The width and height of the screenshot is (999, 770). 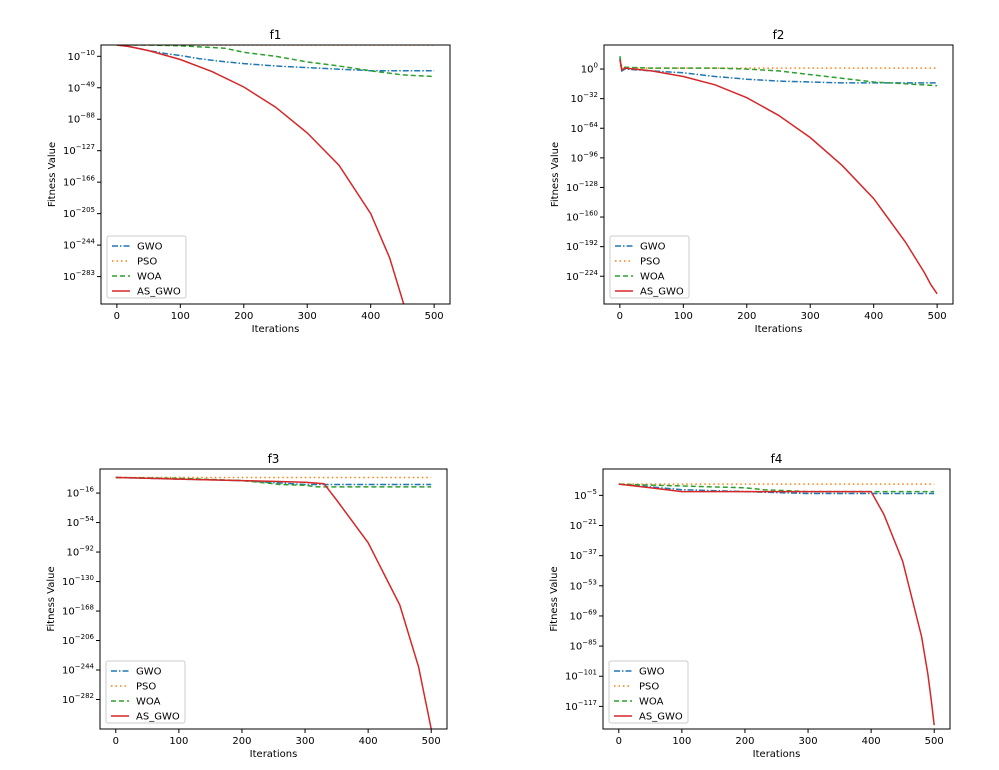 What do you see at coordinates (581, 706) in the screenshot?
I see `y-tick-label: 10−117` at bounding box center [581, 706].